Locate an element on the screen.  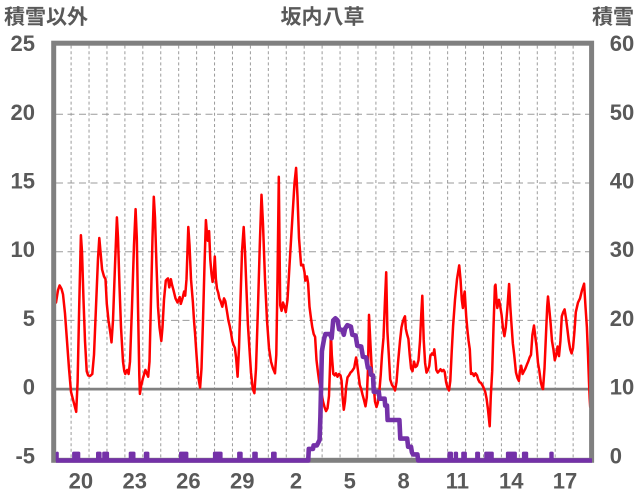
svg-text: 30 is located at coordinates (622, 249).